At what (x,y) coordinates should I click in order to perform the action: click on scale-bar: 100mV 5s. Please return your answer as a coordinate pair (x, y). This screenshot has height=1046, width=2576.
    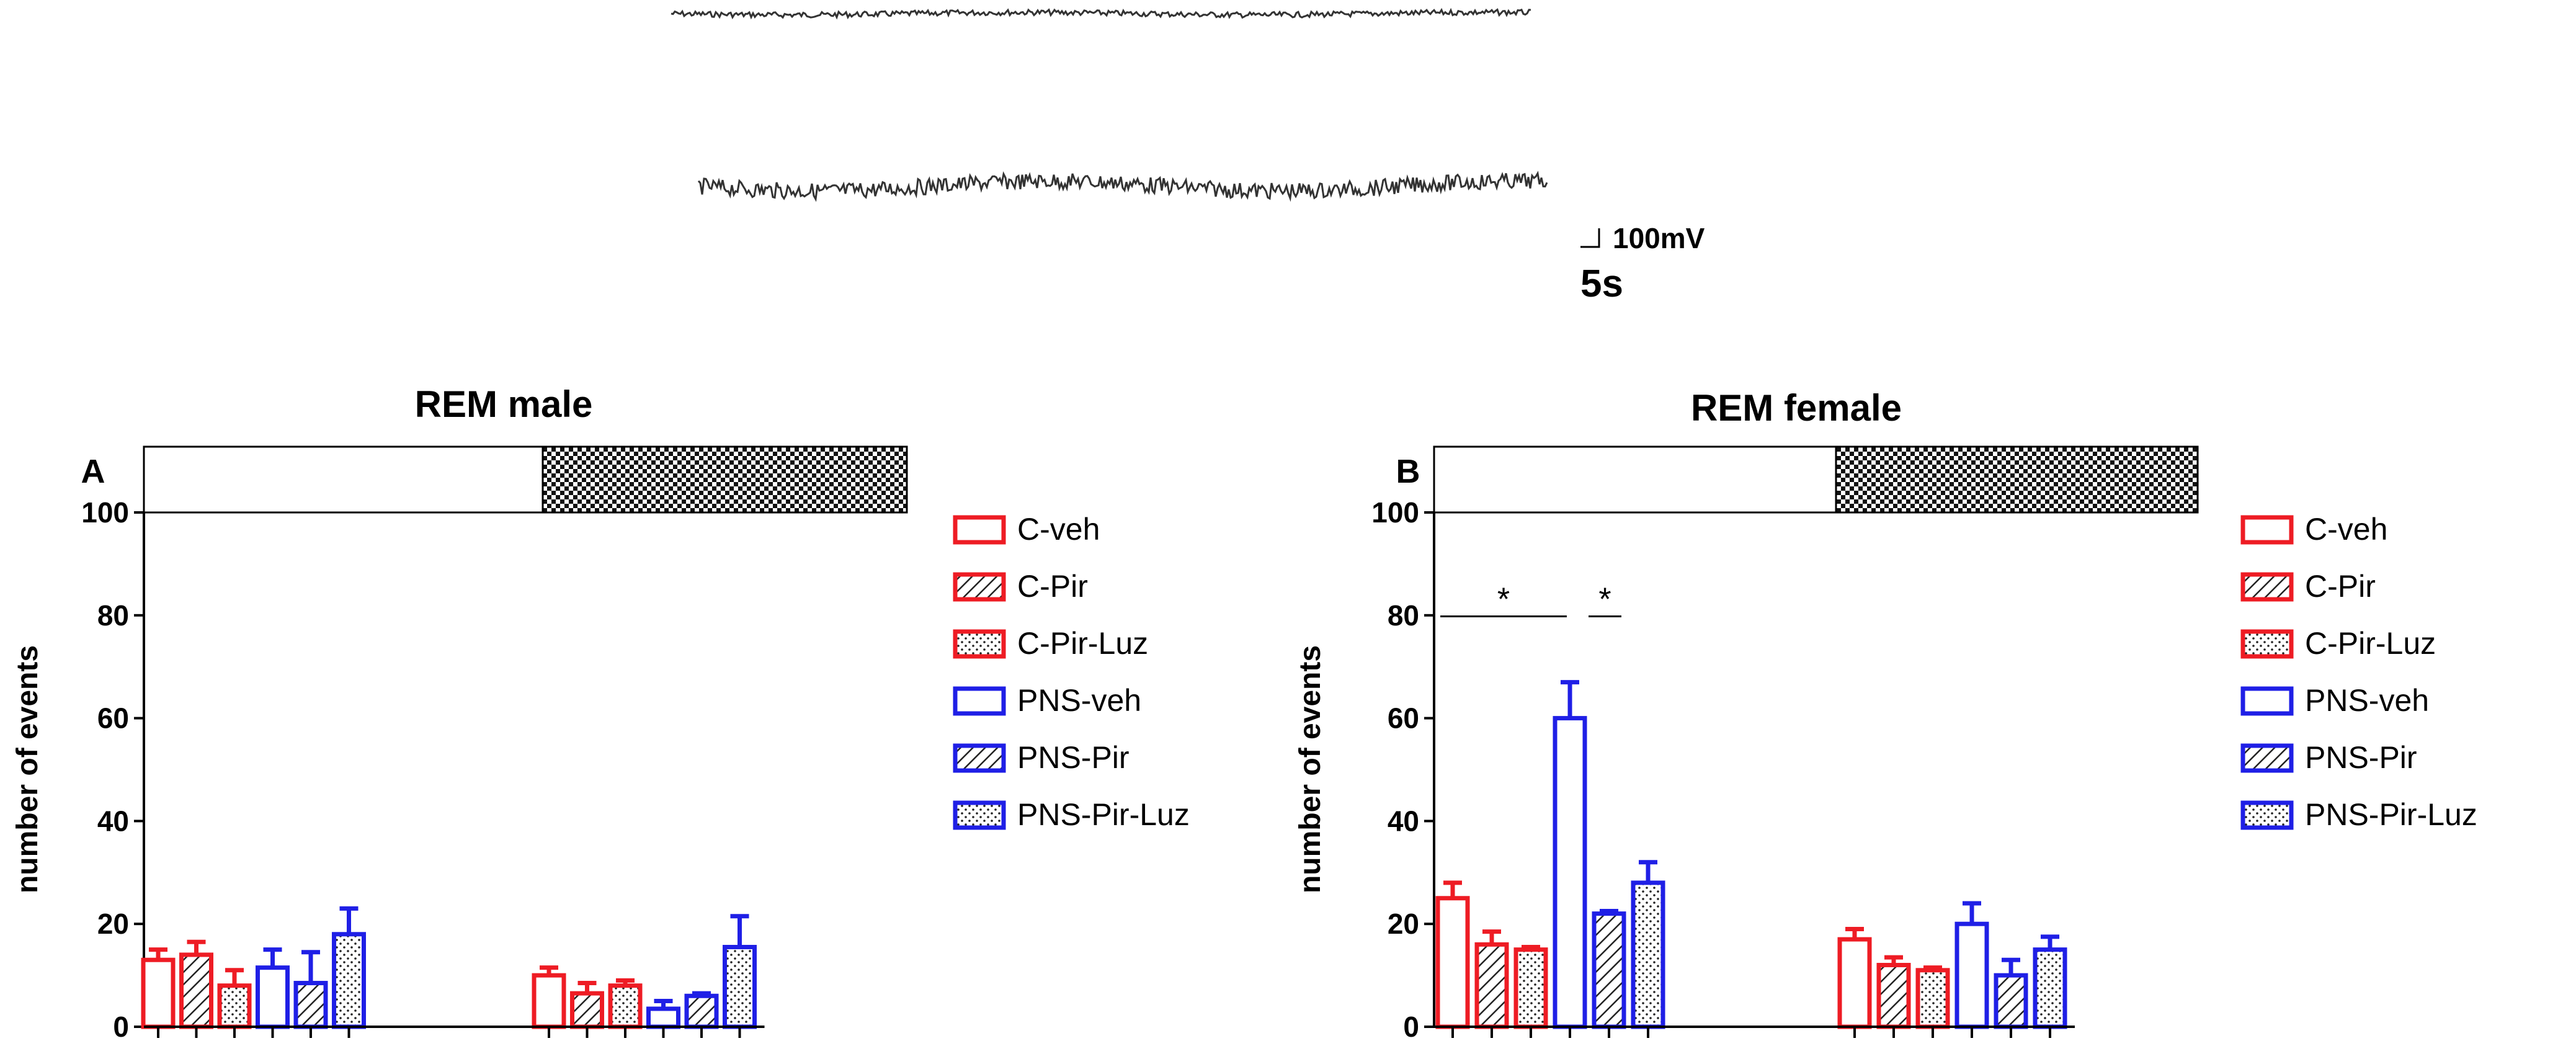
    Looking at the image, I should click on (1643, 263).